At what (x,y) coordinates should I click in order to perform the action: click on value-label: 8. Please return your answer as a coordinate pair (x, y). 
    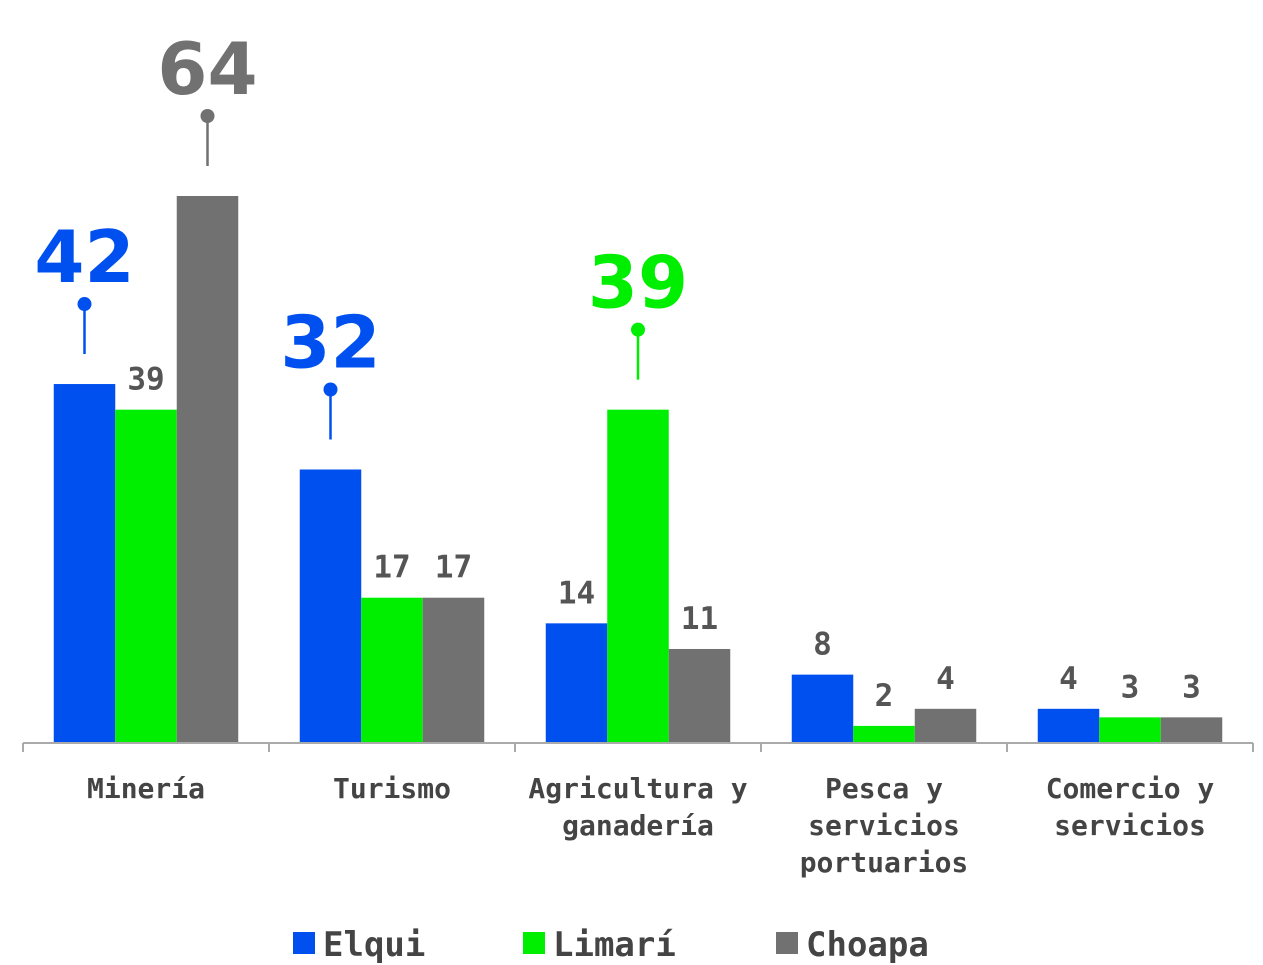
    Looking at the image, I should click on (822, 645).